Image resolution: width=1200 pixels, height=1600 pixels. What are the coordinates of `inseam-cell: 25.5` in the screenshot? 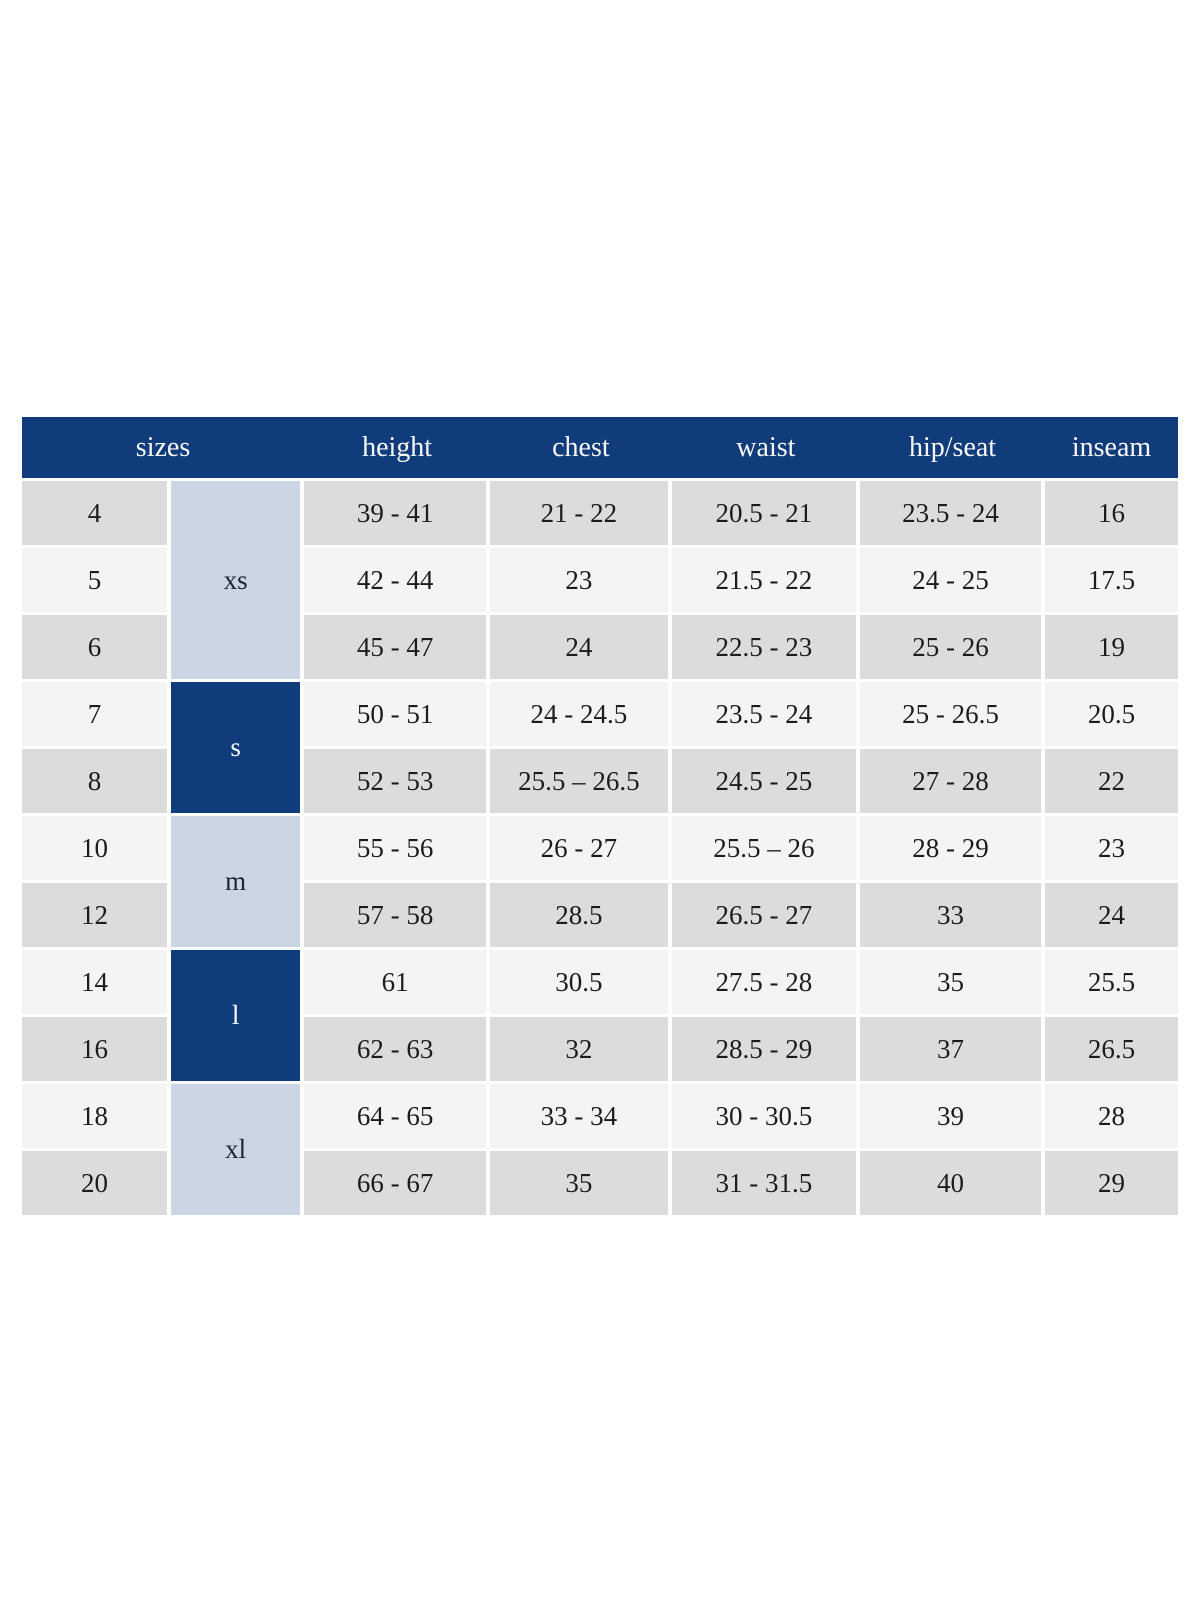 It's located at (1111, 983).